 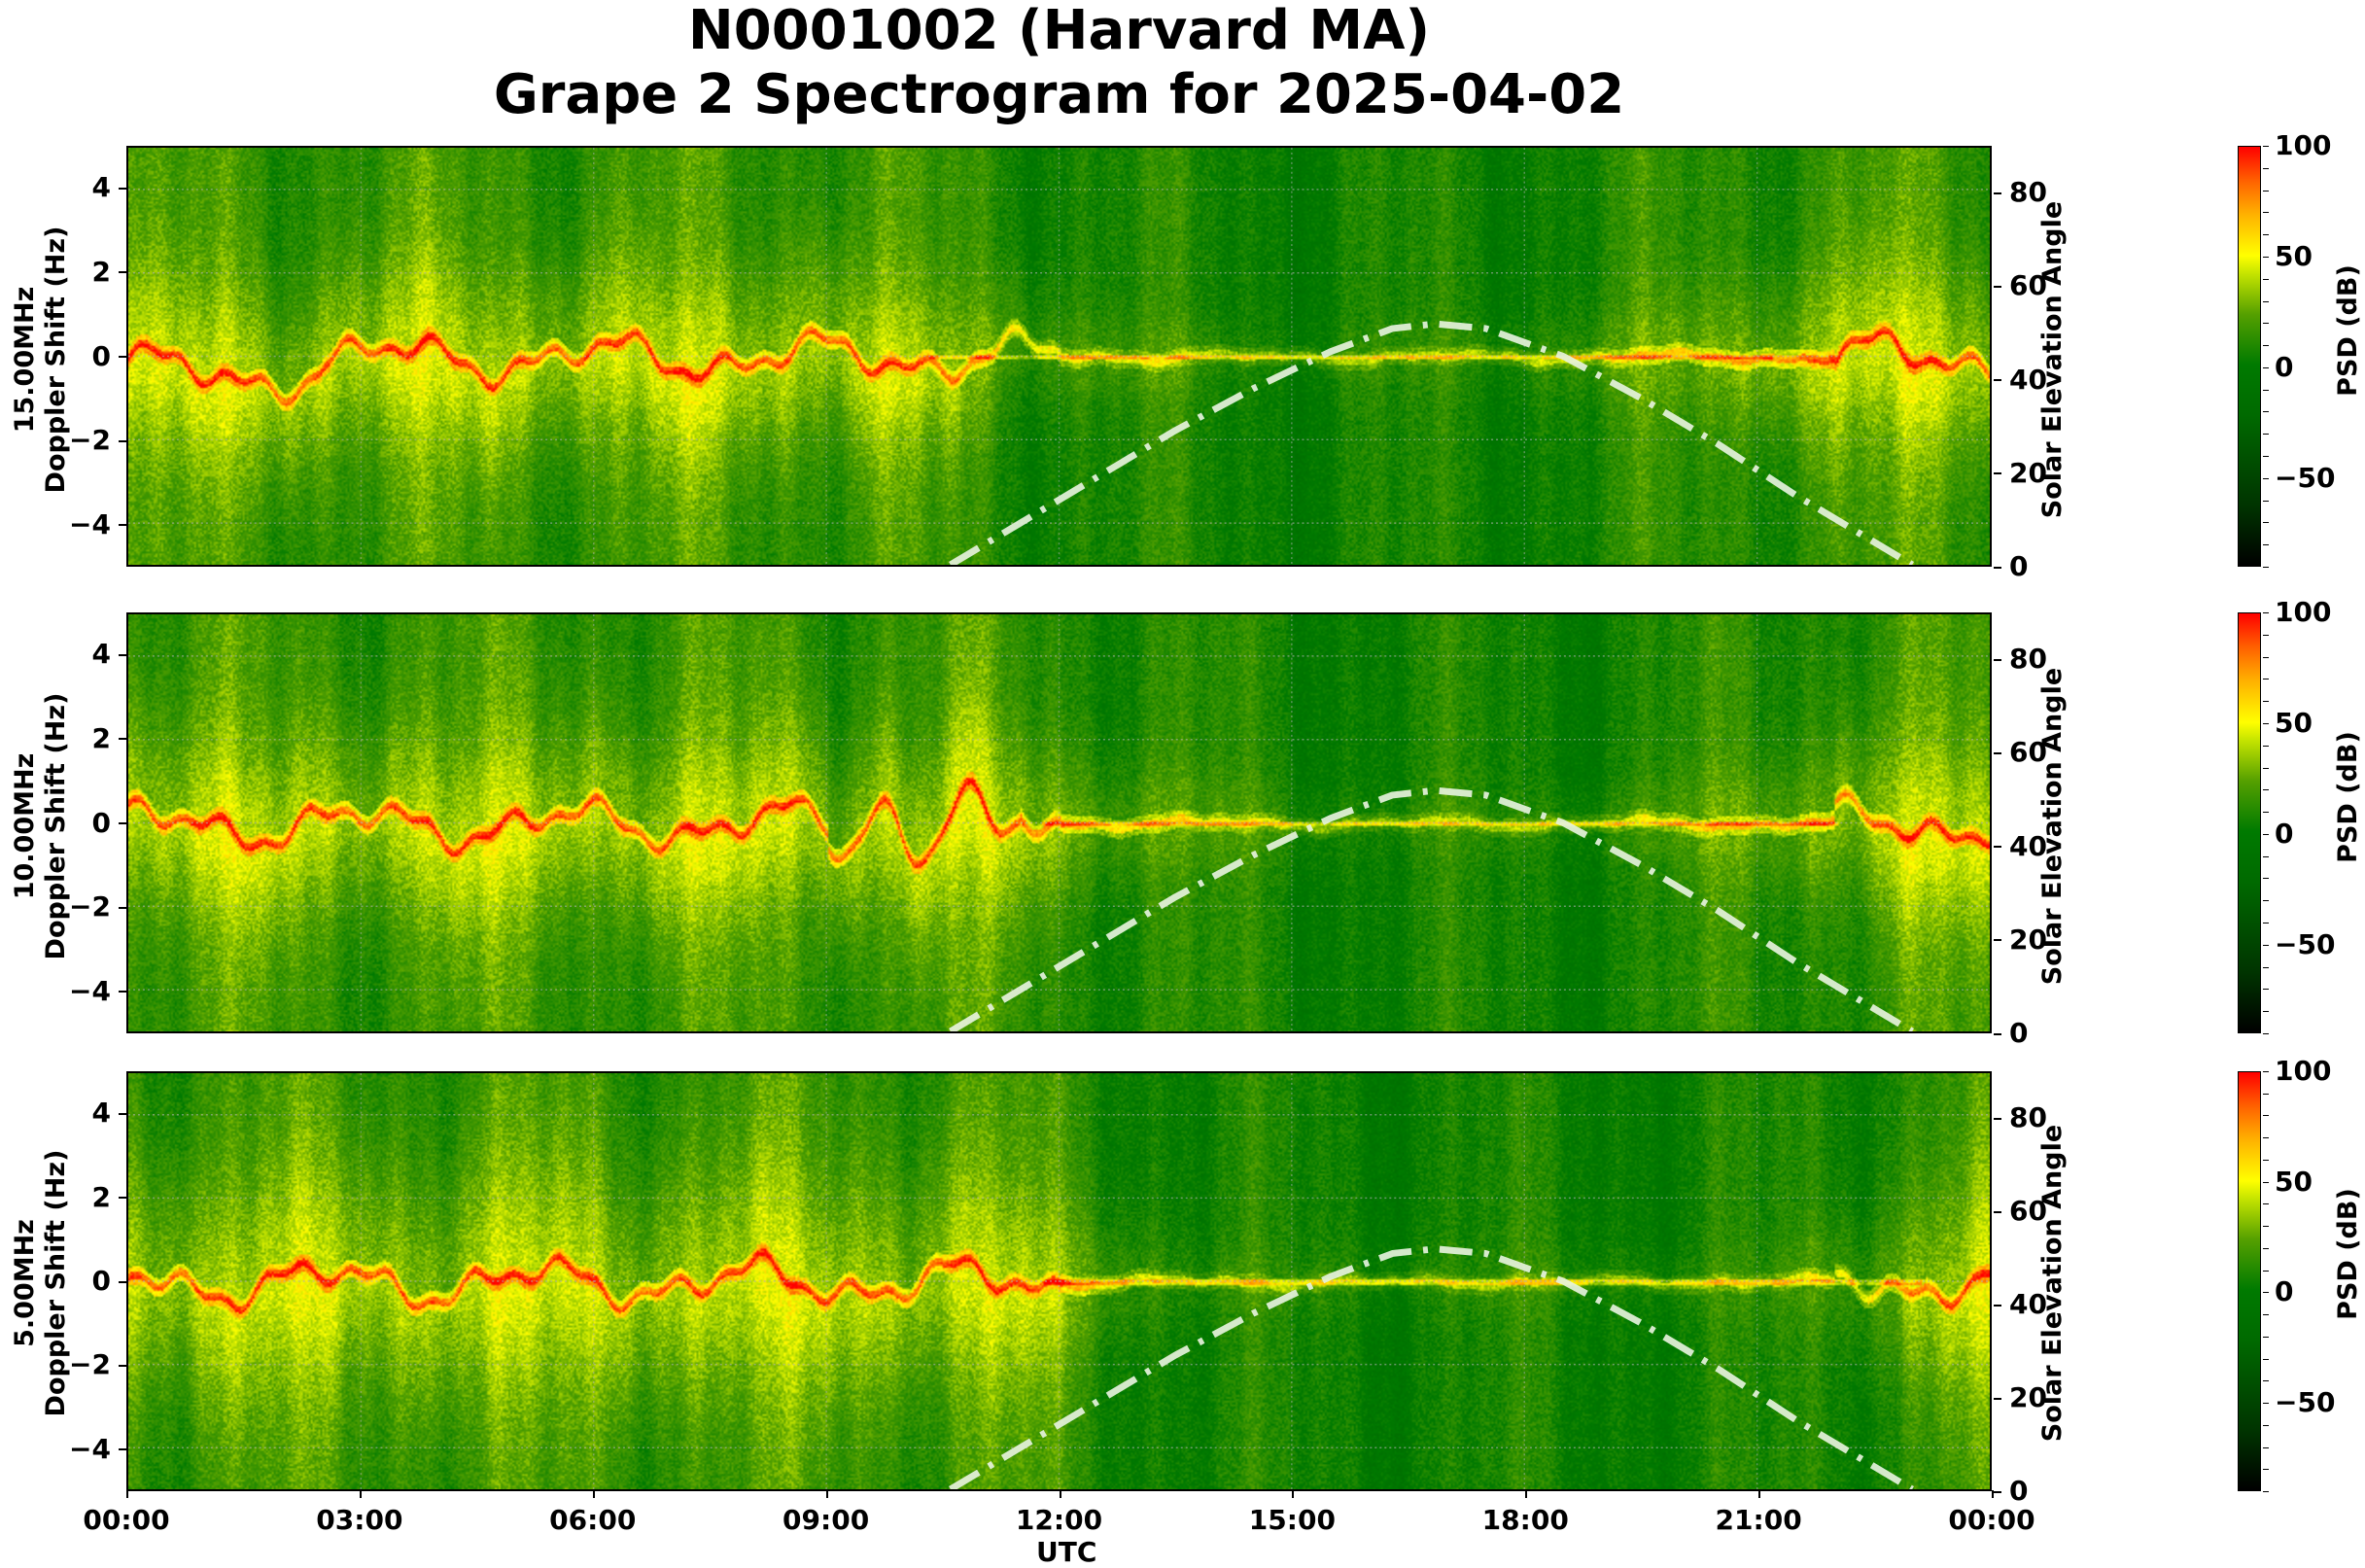 I want to click on colorbar-15mhz, so click(x=2249, y=356).